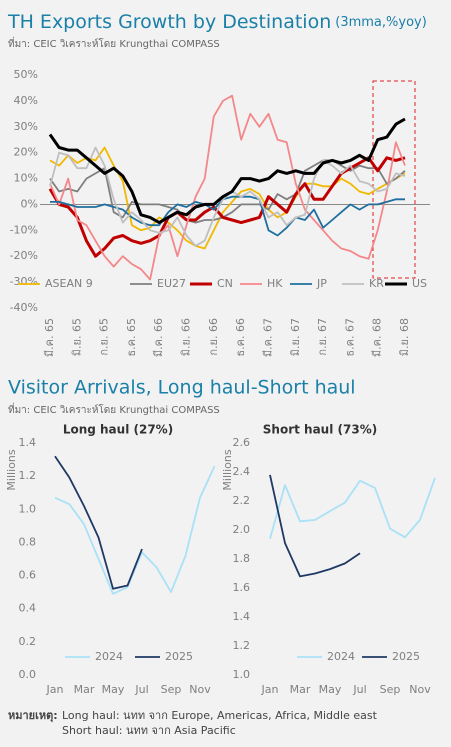  What do you see at coordinates (321, 283) in the screenshot?
I see `legend-label: JP` at bounding box center [321, 283].